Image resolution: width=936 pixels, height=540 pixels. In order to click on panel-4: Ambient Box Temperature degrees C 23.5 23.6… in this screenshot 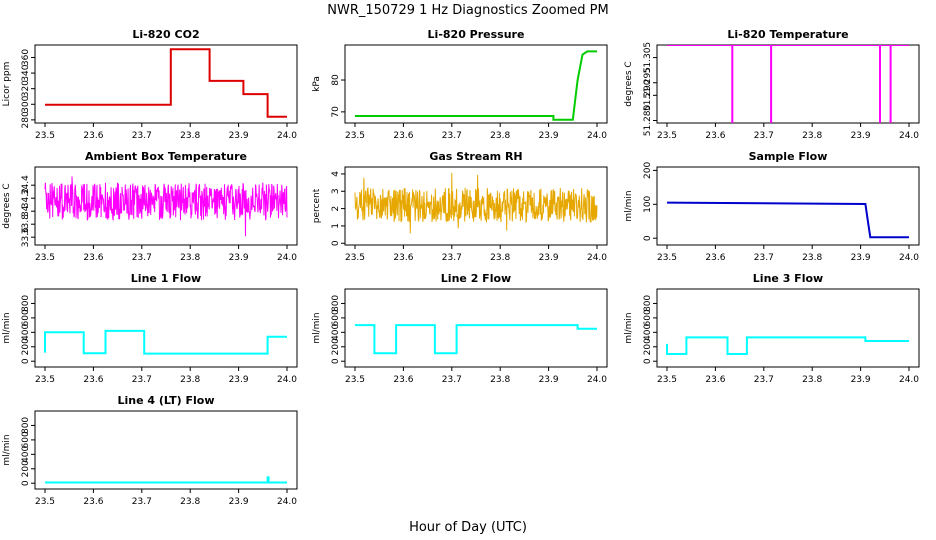, I will do `click(150, 206)`.